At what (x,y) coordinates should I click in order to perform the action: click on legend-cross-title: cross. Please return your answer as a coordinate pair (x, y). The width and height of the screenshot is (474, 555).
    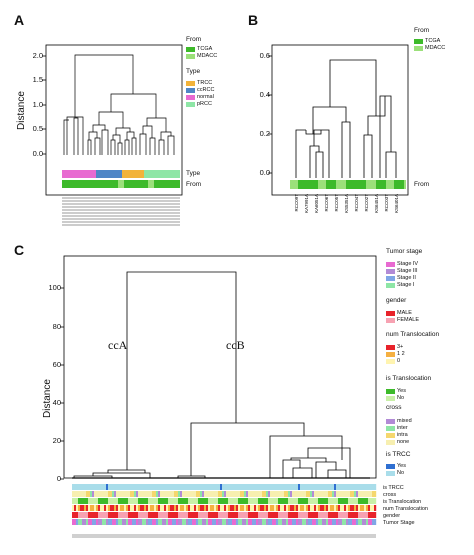
    Looking at the image, I should click on (394, 407).